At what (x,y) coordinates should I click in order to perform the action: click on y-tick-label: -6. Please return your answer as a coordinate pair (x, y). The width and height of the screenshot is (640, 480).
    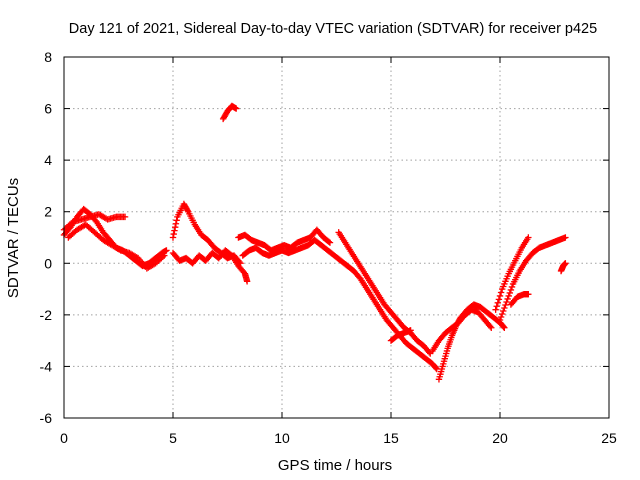
    Looking at the image, I should click on (46, 418).